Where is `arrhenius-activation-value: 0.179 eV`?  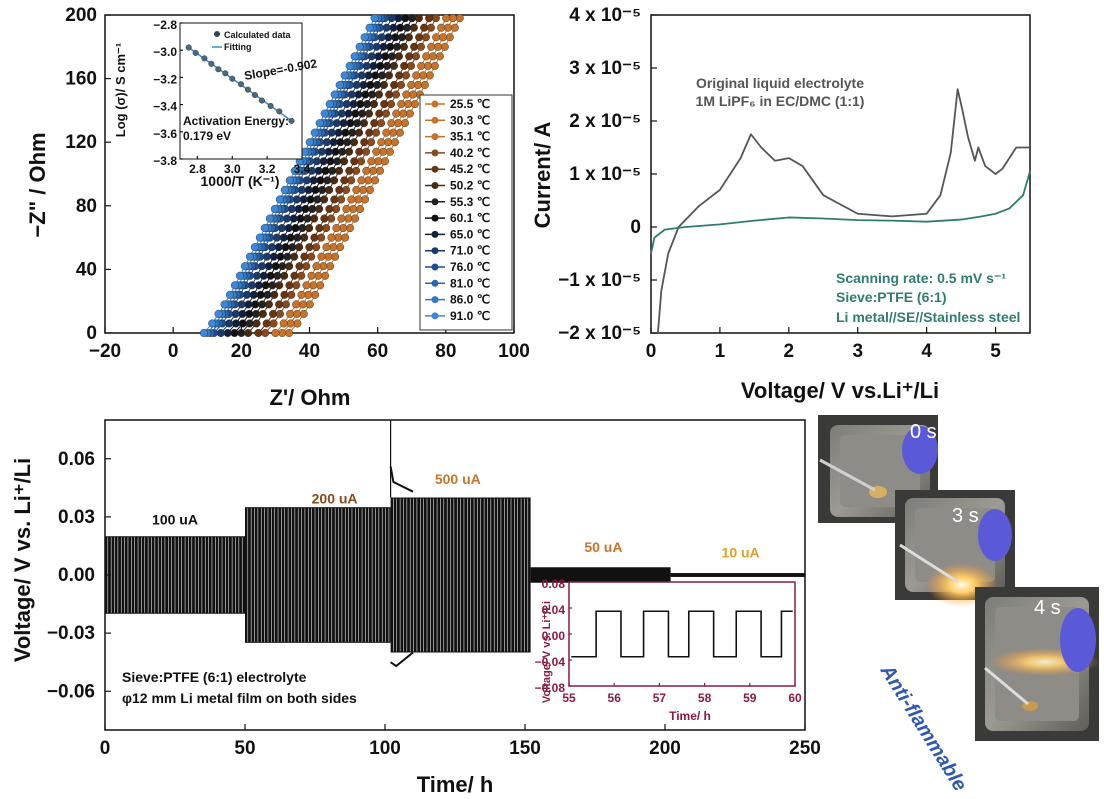
arrhenius-activation-value: 0.179 eV is located at coordinates (207, 136).